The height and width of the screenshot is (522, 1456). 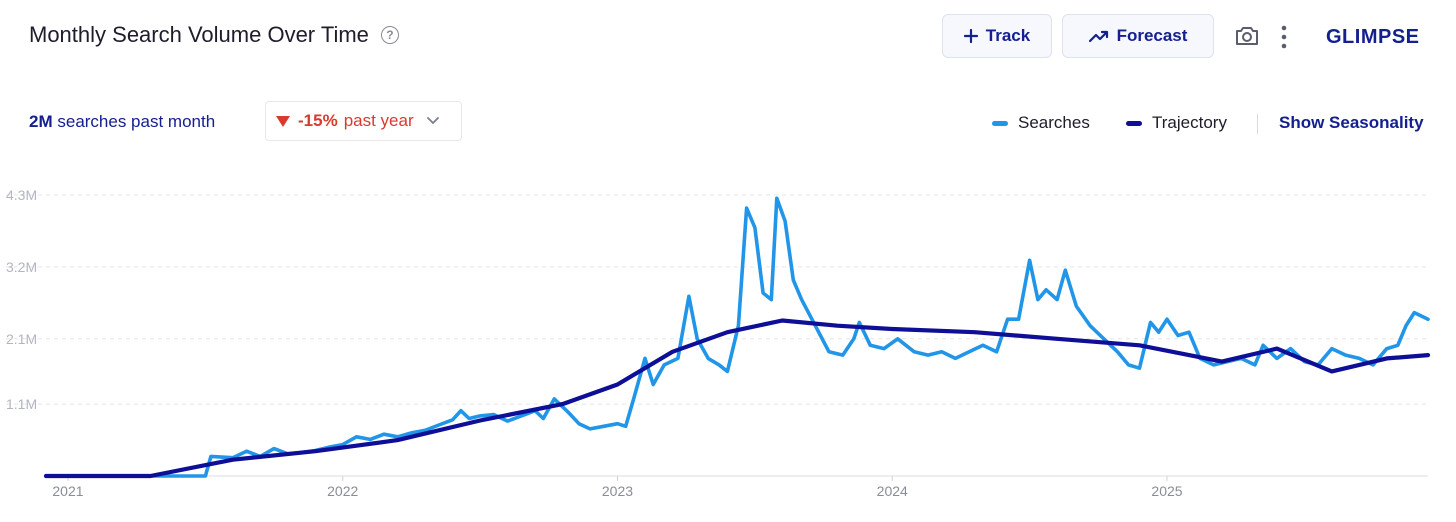 I want to click on legend-searches: Searches, so click(x=1041, y=123).